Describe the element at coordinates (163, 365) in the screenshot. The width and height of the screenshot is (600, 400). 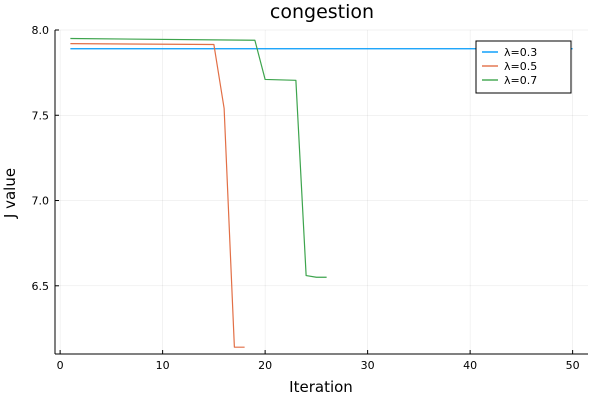
I see `x-tick-label: 10` at that location.